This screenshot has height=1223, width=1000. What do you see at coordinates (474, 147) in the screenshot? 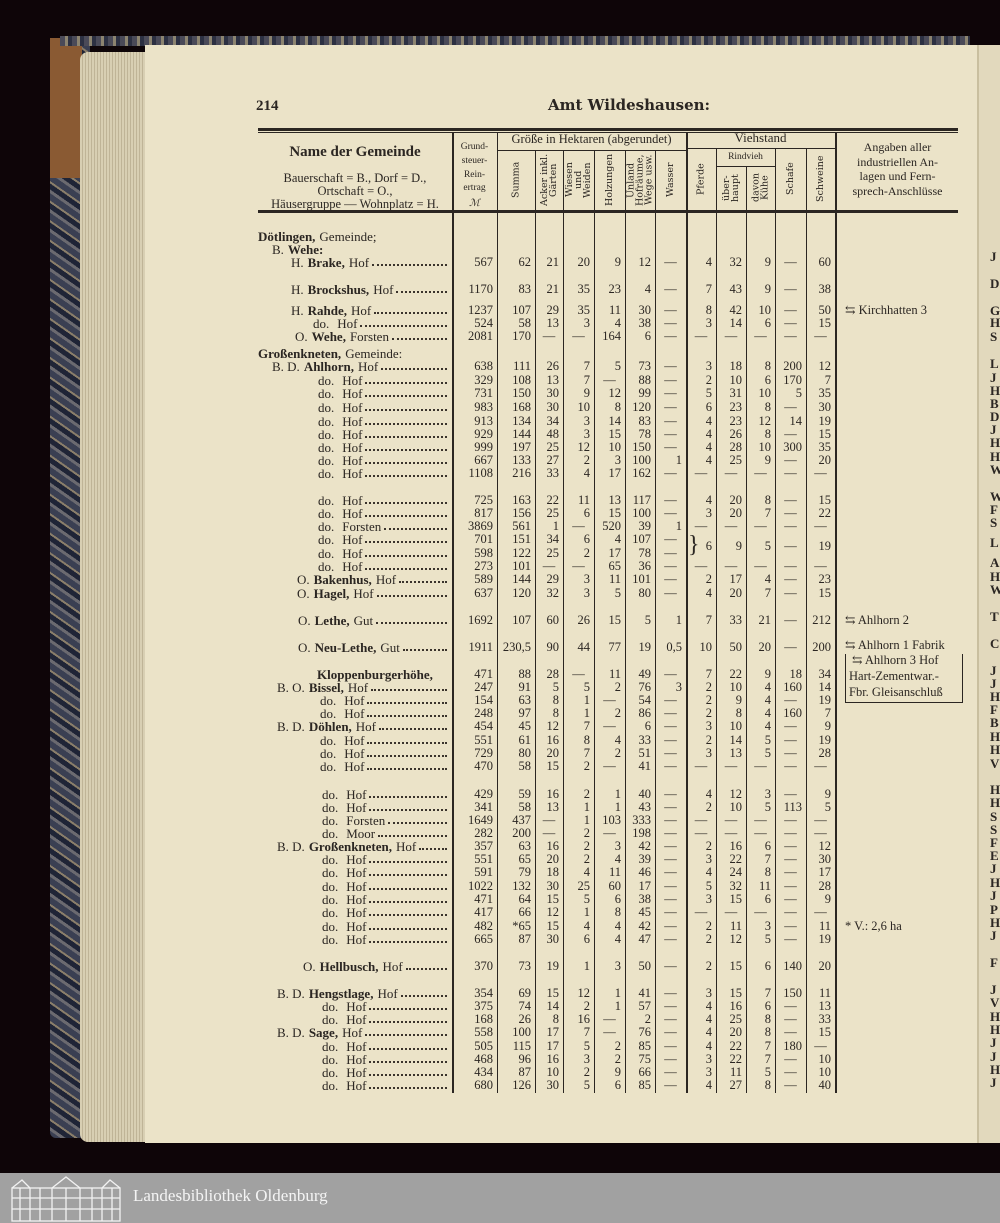
I see `header-grund: Grund-` at bounding box center [474, 147].